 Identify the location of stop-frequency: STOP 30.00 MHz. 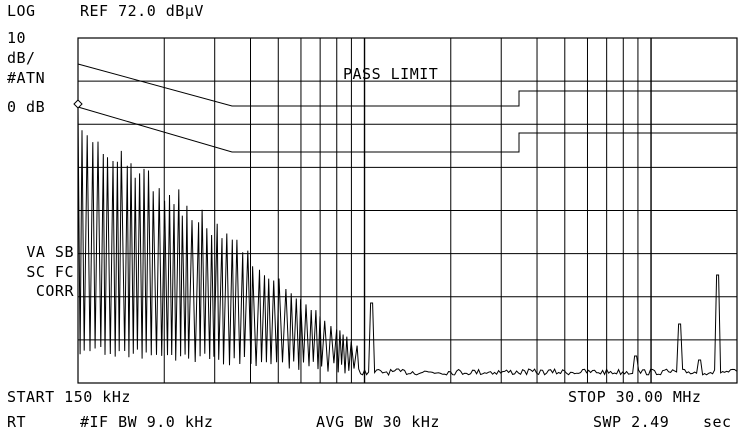
(635, 397).